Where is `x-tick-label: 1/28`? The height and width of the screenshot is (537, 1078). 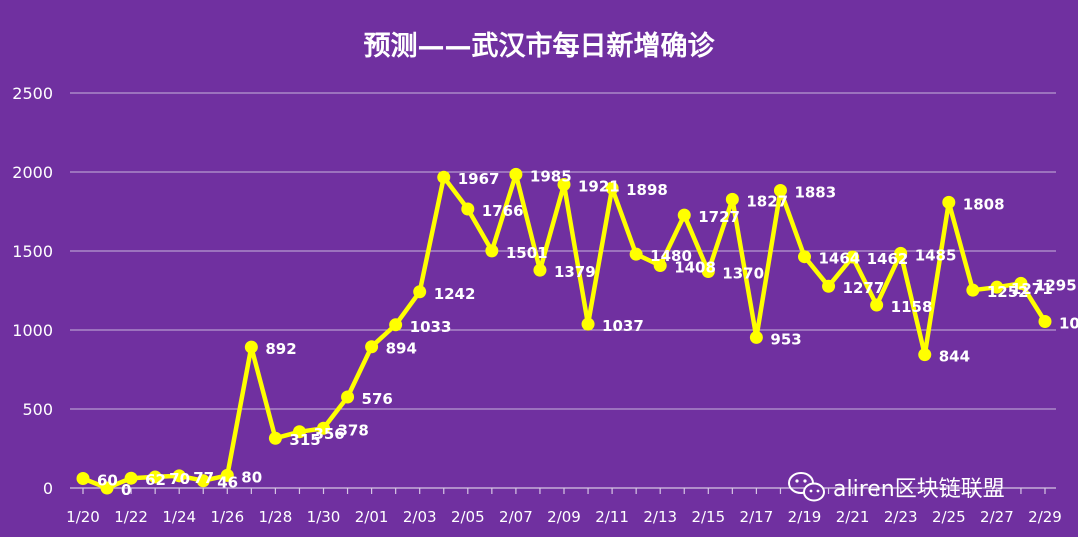
x-tick-label: 1/28 is located at coordinates (276, 517).